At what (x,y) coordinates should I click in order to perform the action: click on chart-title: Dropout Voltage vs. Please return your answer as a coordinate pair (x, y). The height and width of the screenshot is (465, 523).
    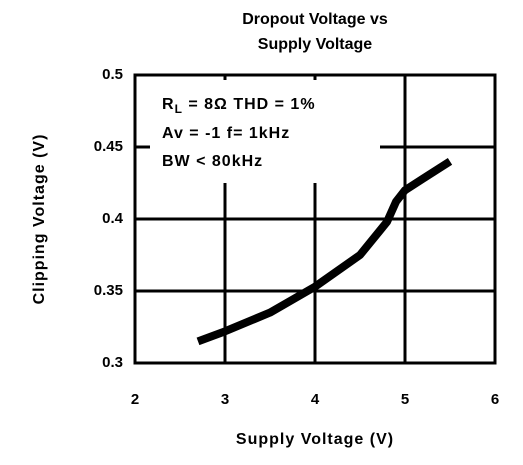
    Looking at the image, I should click on (315, 19).